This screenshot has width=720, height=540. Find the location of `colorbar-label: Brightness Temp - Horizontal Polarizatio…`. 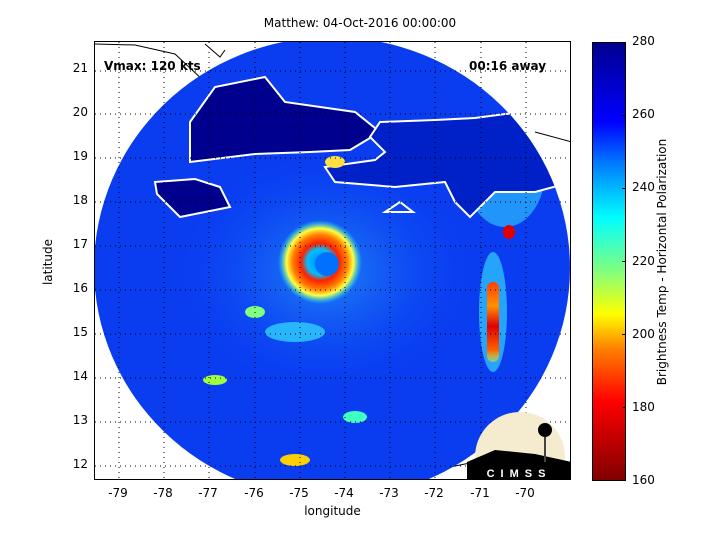

colorbar-label: Brightness Temp - Horizontal Polarizatio… is located at coordinates (662, 262).